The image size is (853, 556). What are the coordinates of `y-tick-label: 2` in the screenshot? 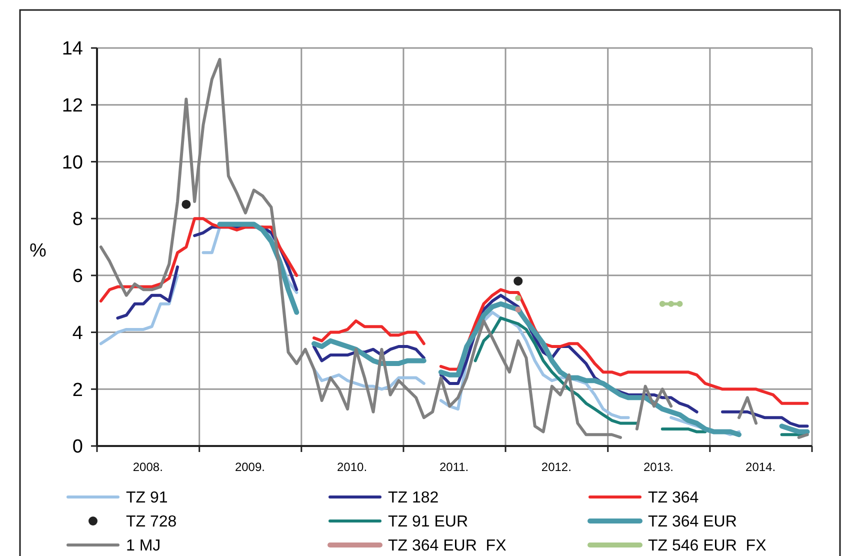 It's located at (77, 390).